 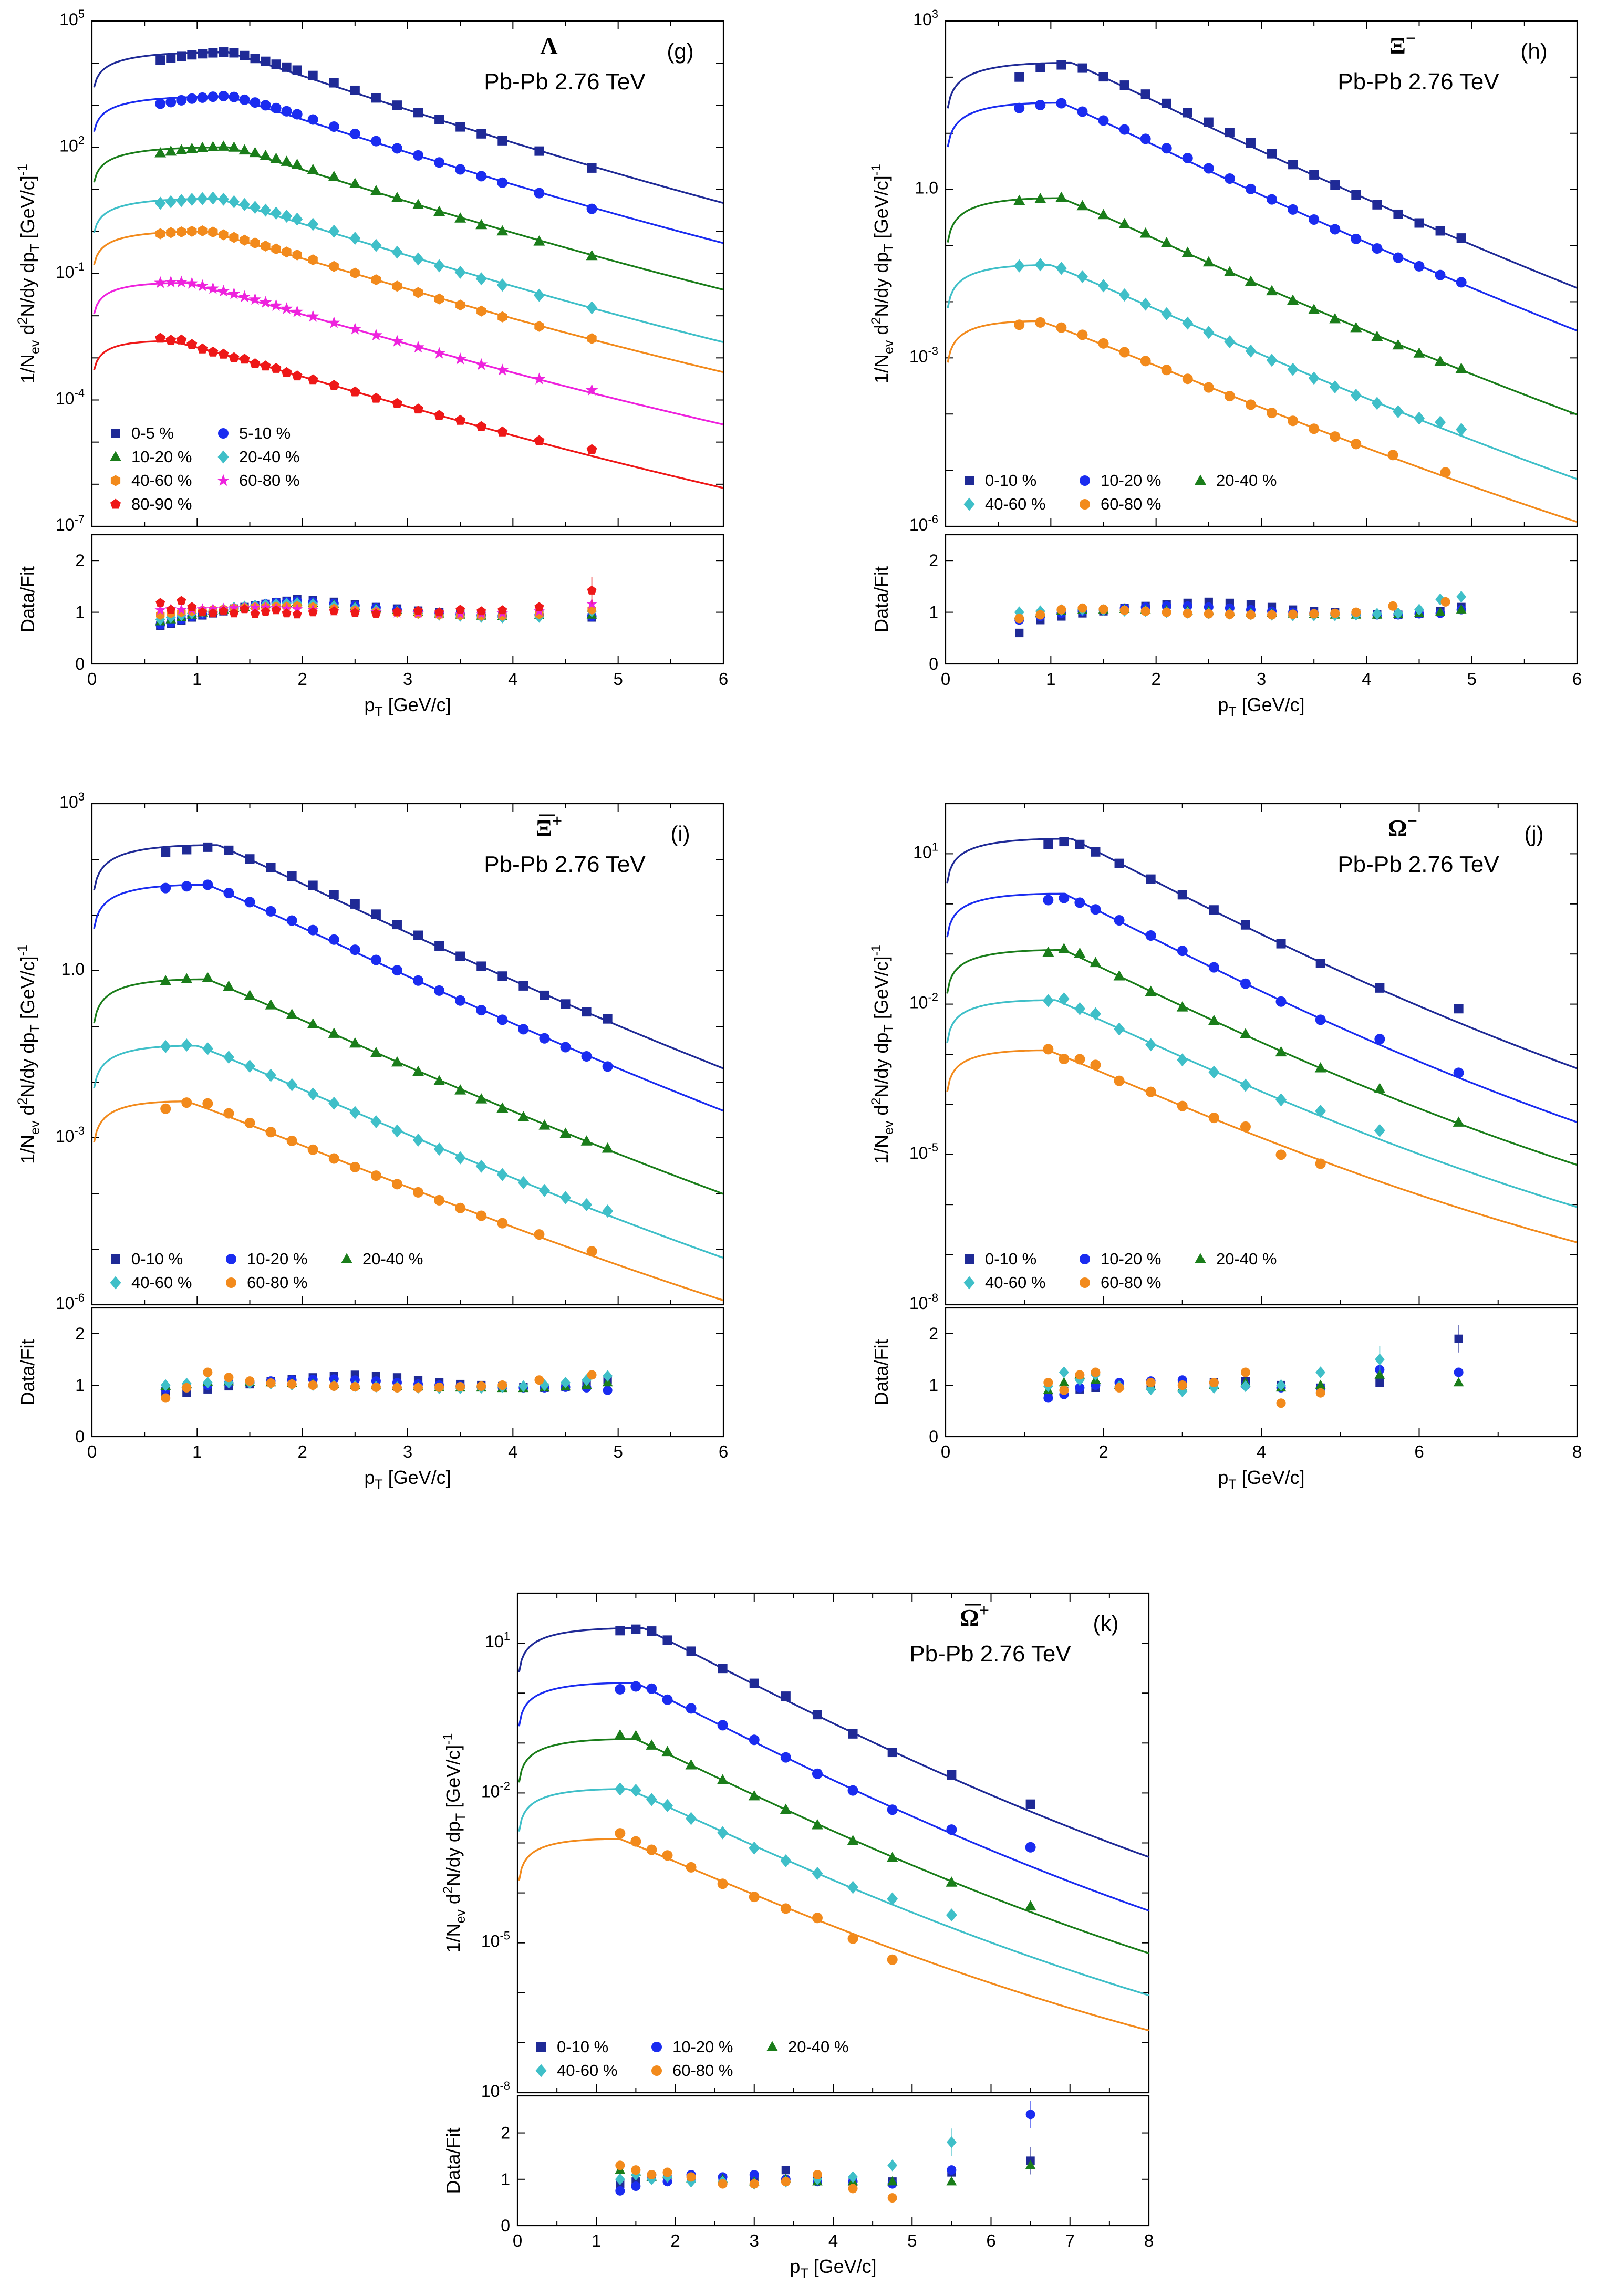 I want to click on y-label-part: N/dy dp, so click(x=881, y=284).